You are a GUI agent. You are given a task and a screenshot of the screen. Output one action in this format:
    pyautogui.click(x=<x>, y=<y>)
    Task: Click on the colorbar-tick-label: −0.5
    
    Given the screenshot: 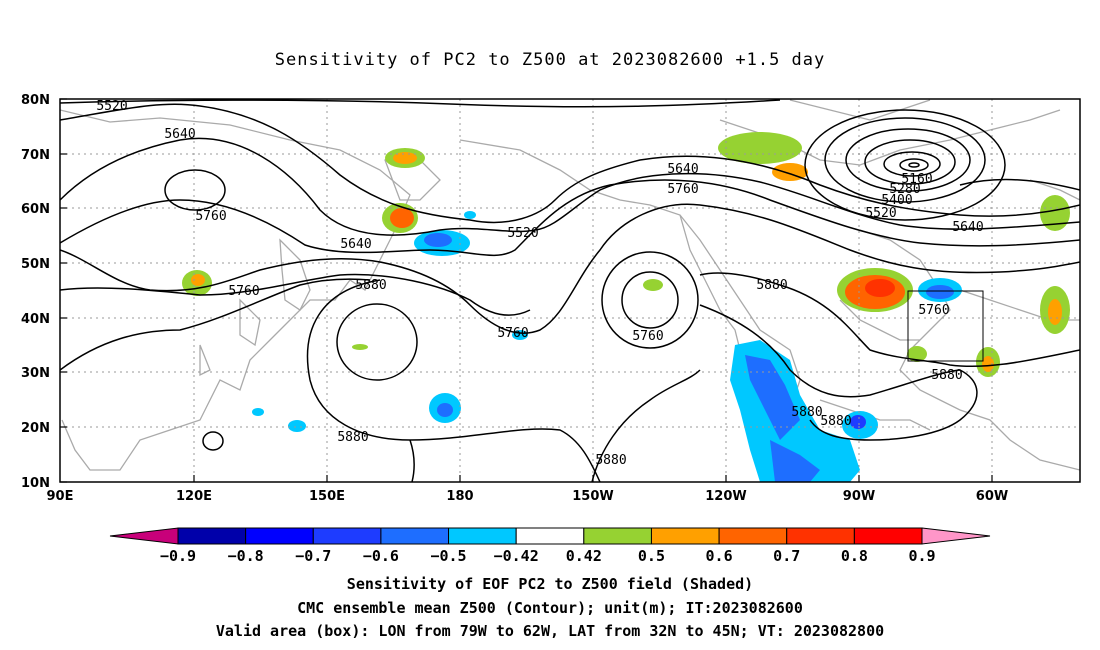 What is the action you would take?
    pyautogui.click(x=448, y=556)
    